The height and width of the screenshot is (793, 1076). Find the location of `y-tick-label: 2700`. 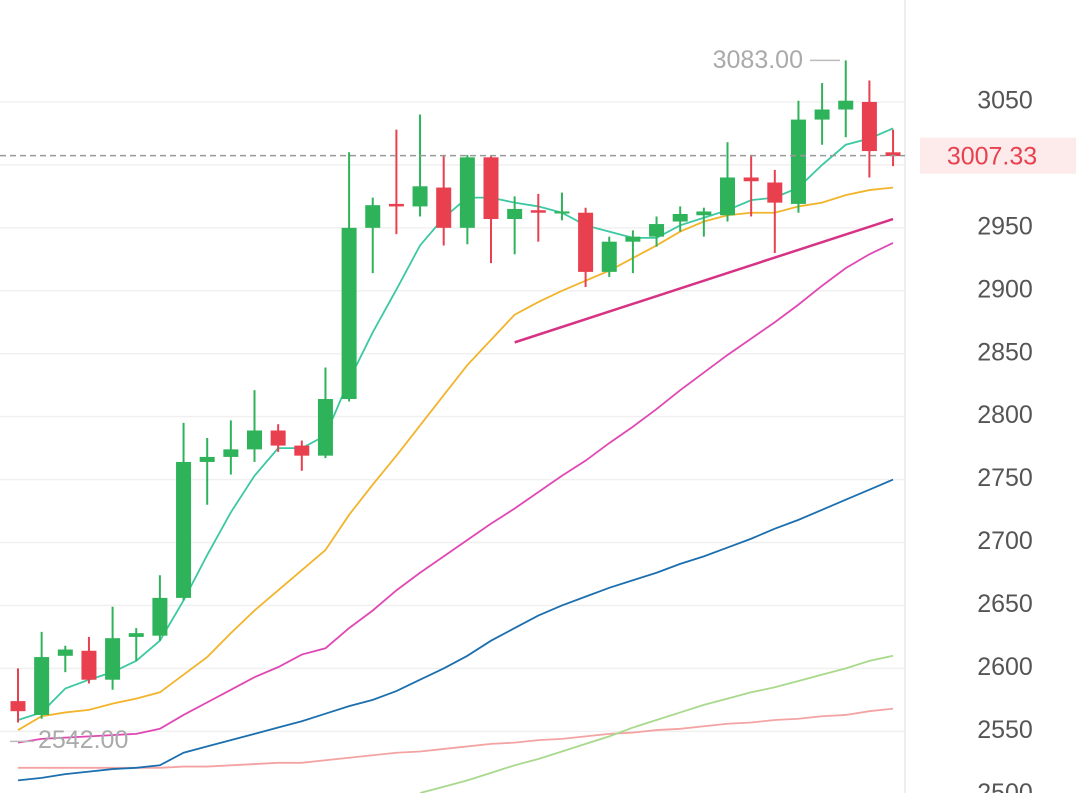

y-tick-label: 2700 is located at coordinates (1005, 541).